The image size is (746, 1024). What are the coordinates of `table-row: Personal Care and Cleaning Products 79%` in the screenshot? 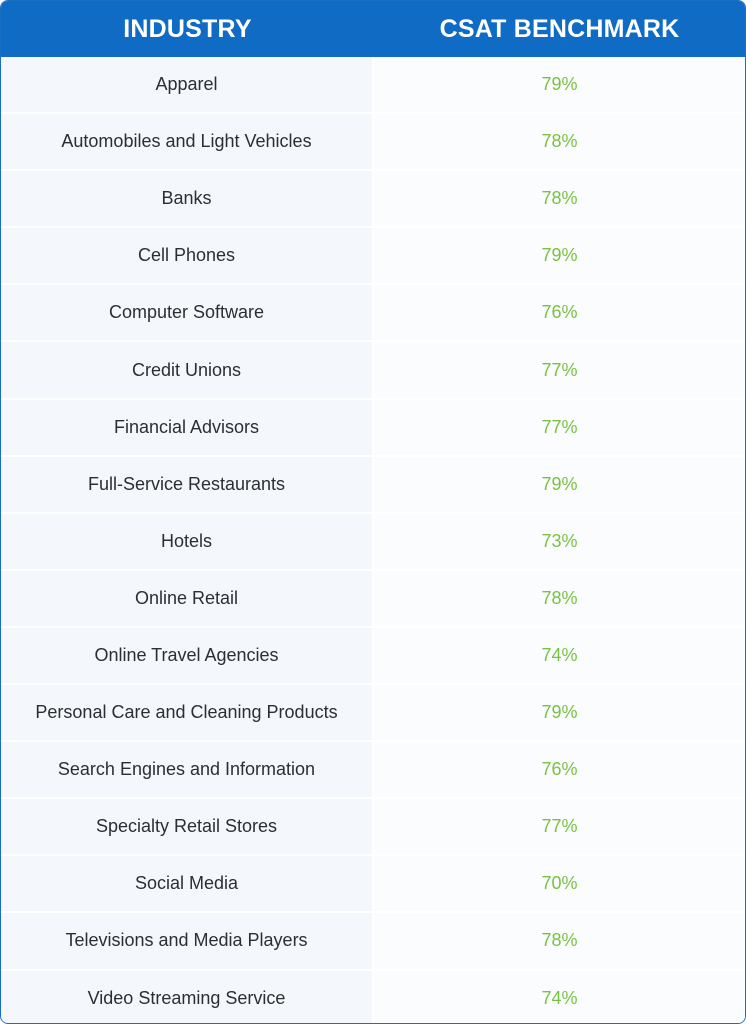 It's located at (373, 714).